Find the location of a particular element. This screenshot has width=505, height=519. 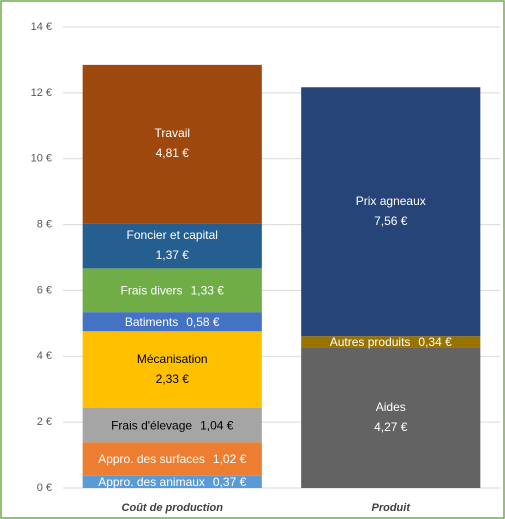

data-label: 1,02 € is located at coordinates (230, 459).